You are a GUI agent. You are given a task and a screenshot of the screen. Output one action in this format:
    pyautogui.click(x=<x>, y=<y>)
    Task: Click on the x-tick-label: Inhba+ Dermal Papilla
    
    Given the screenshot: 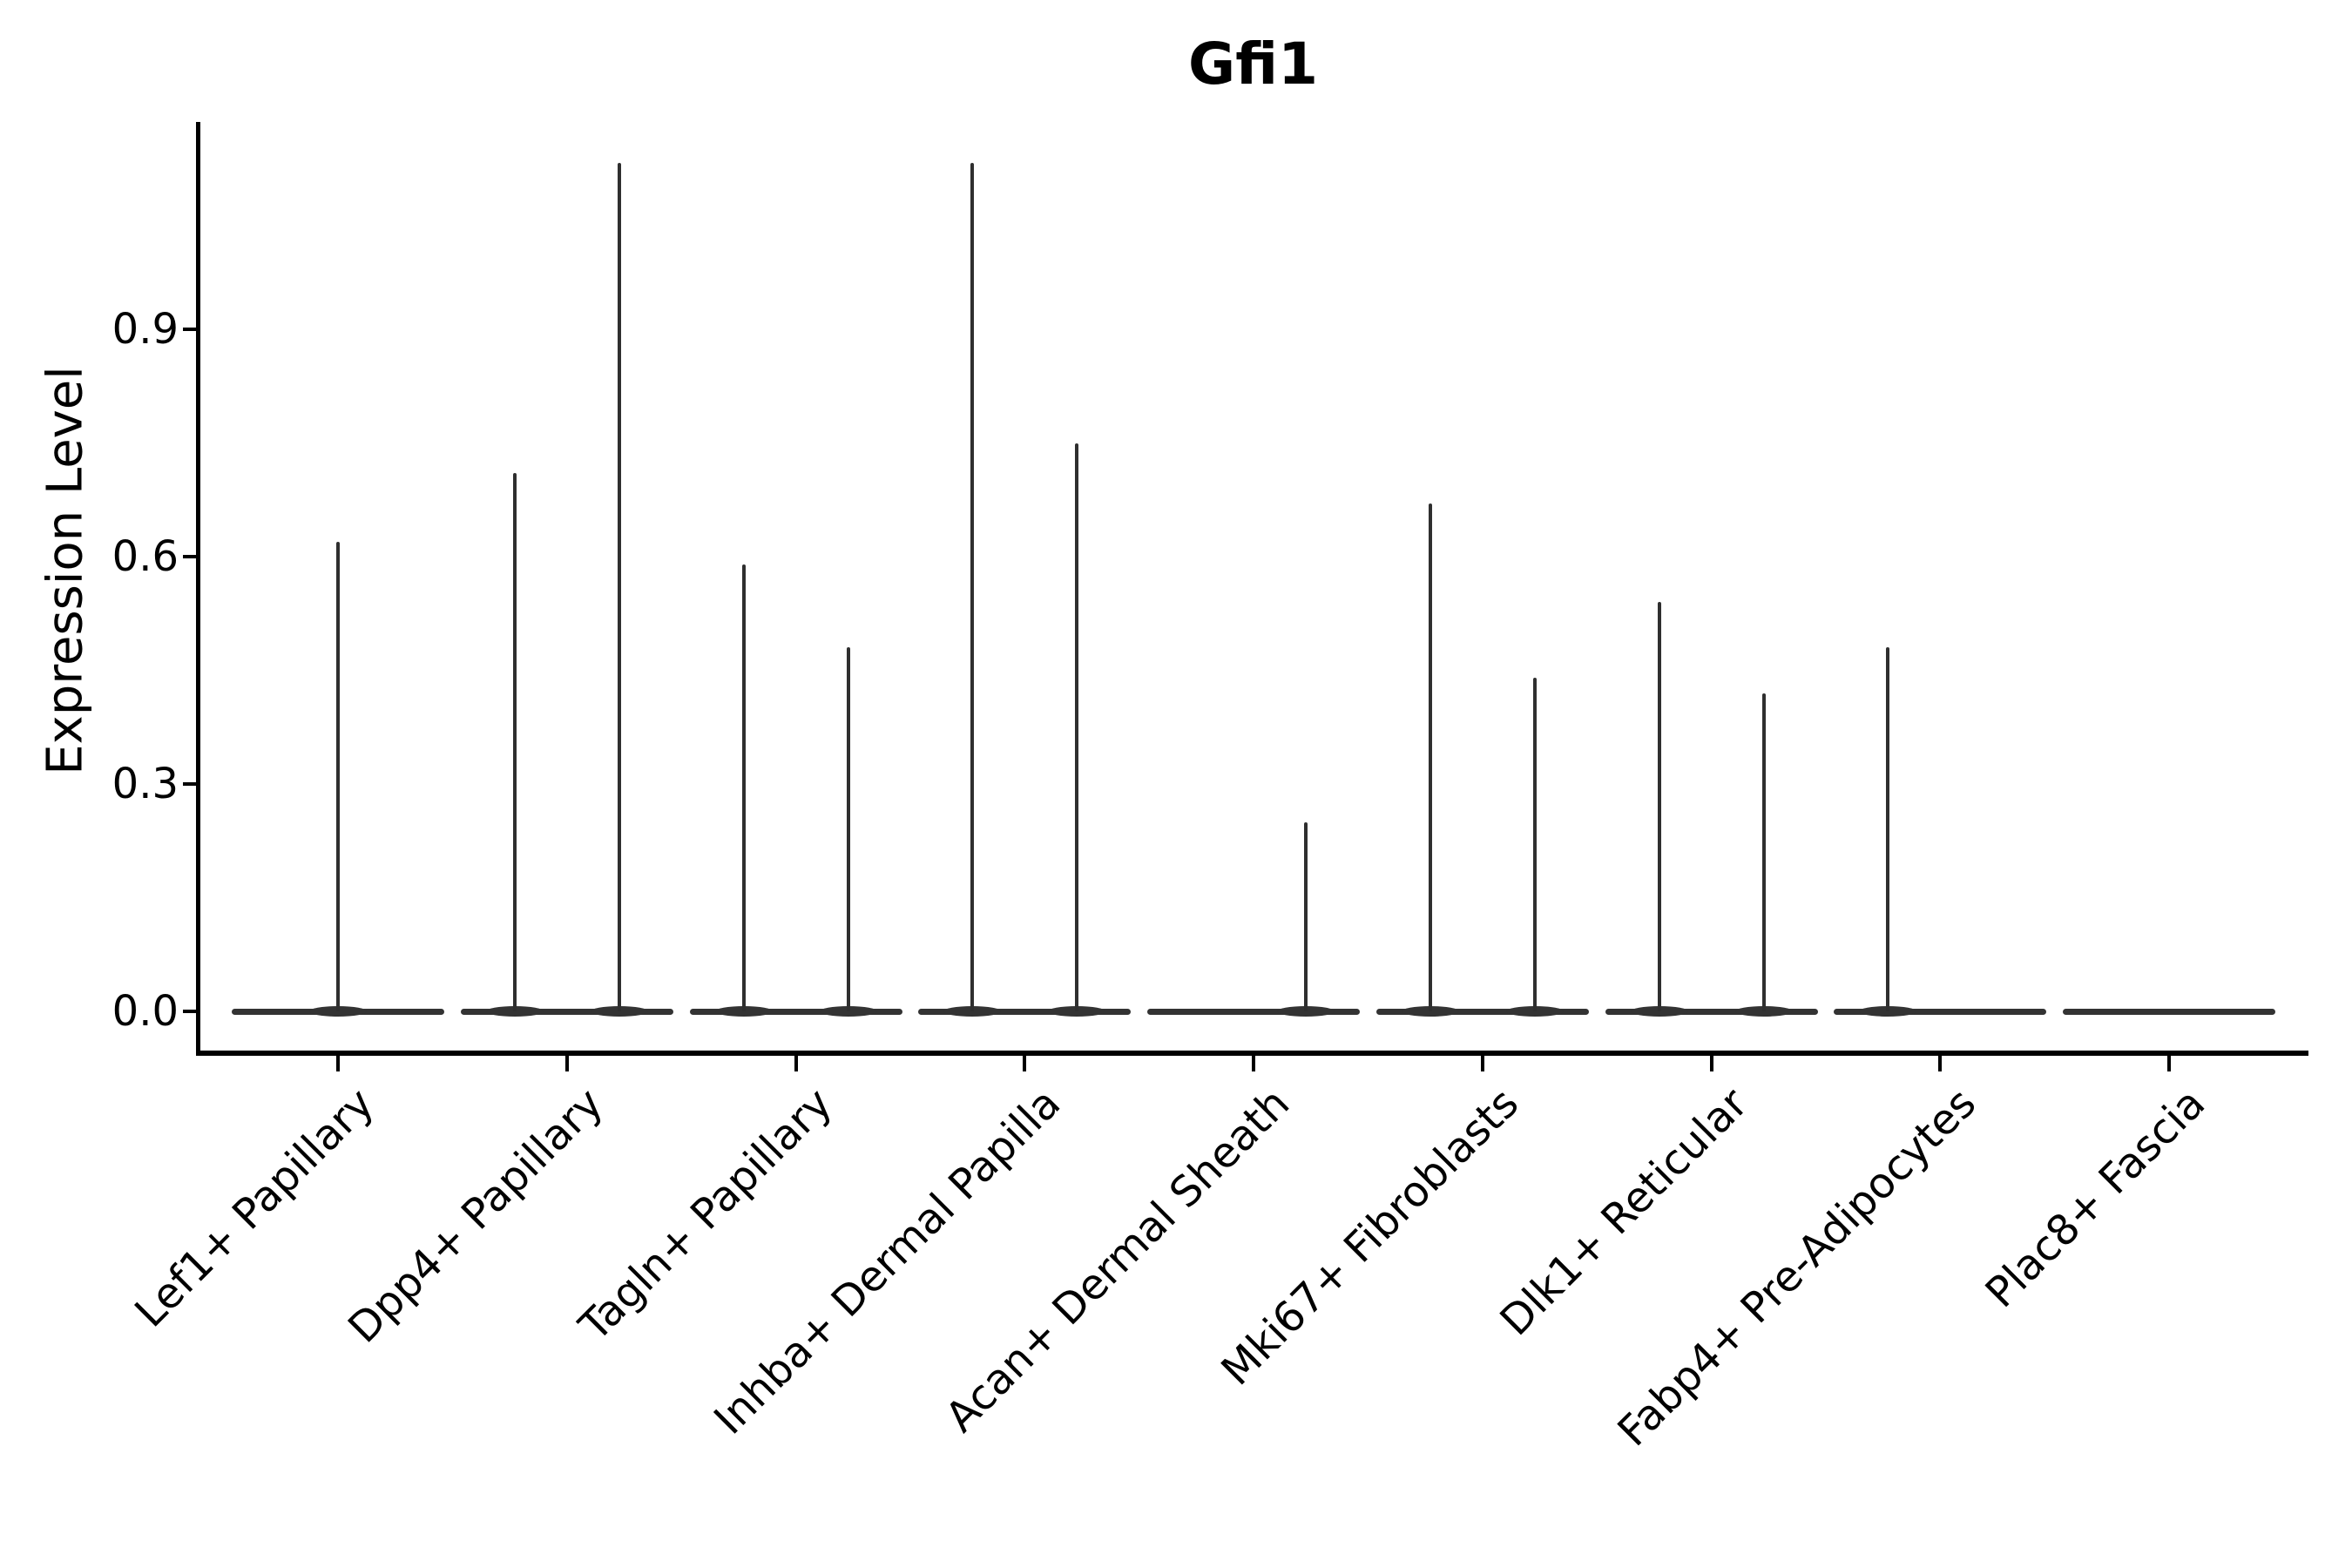 What is the action you would take?
    pyautogui.click(x=888, y=1261)
    